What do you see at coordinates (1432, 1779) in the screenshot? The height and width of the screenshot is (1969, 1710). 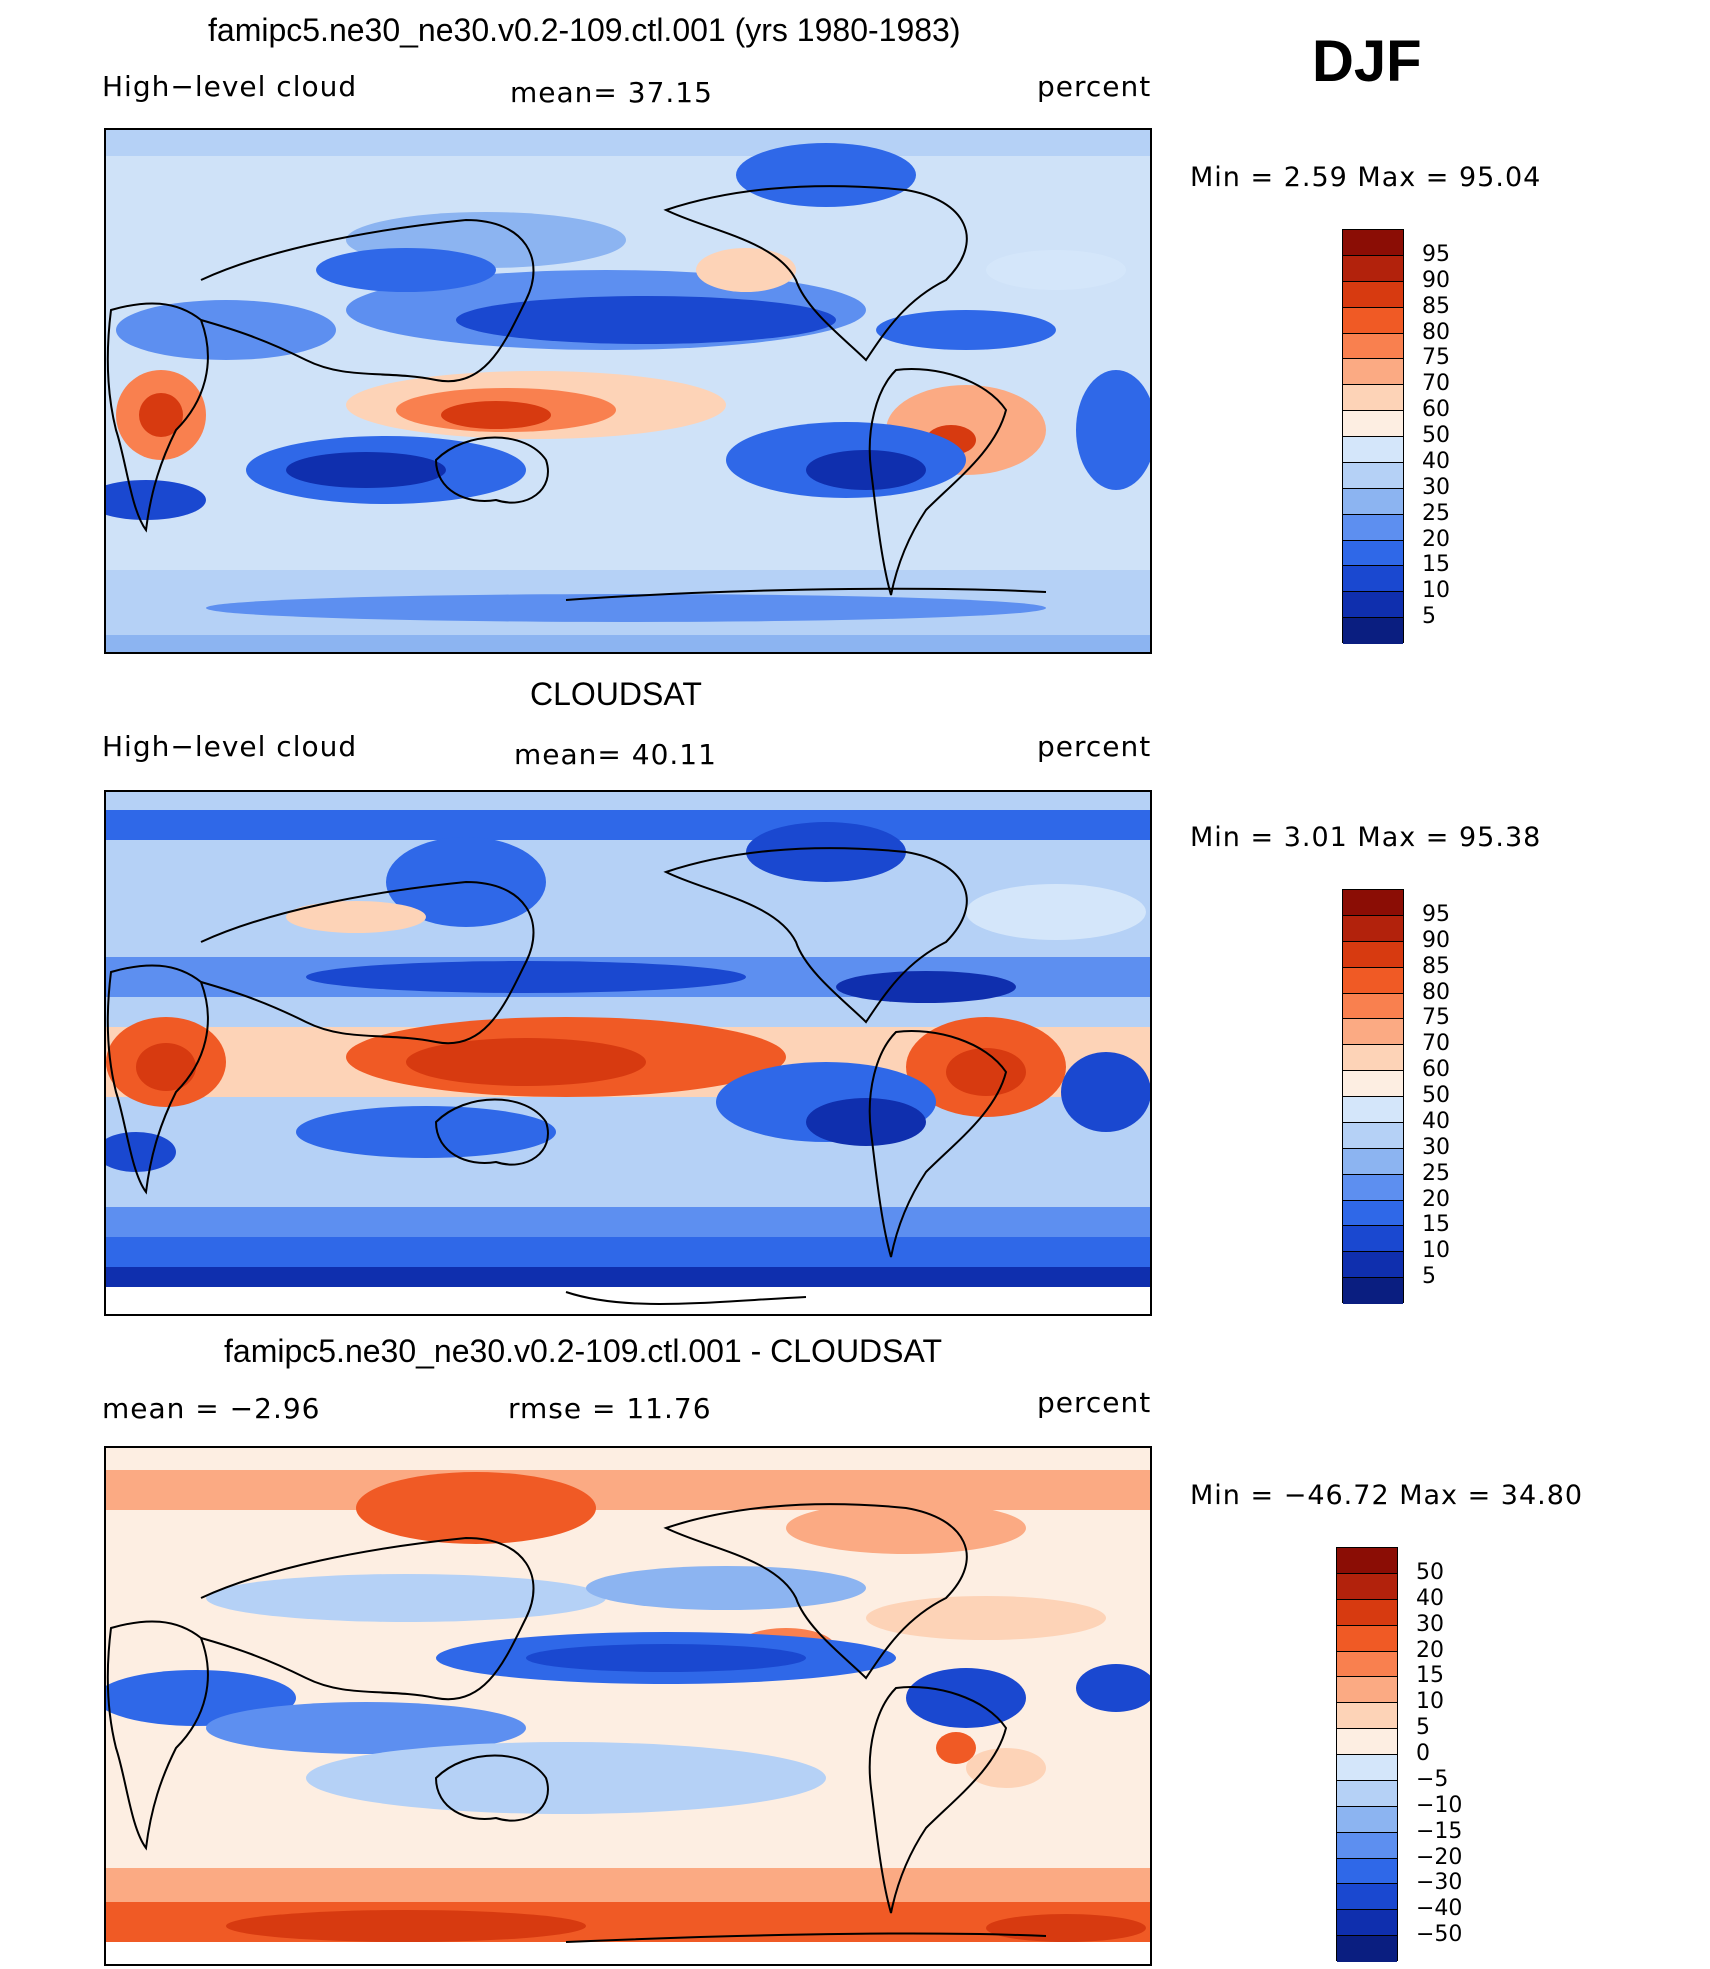 I see `colorbar-tick-label: −5` at bounding box center [1432, 1779].